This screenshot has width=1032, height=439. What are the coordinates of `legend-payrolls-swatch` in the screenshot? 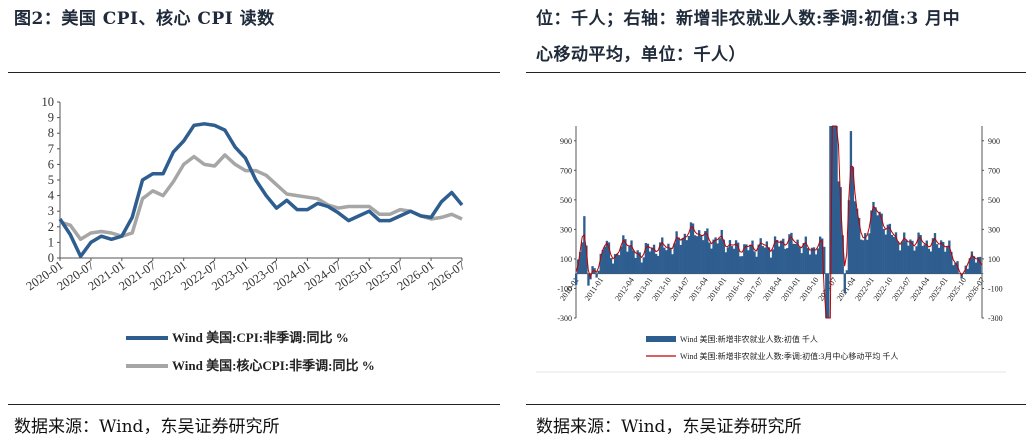 It's located at (661, 339).